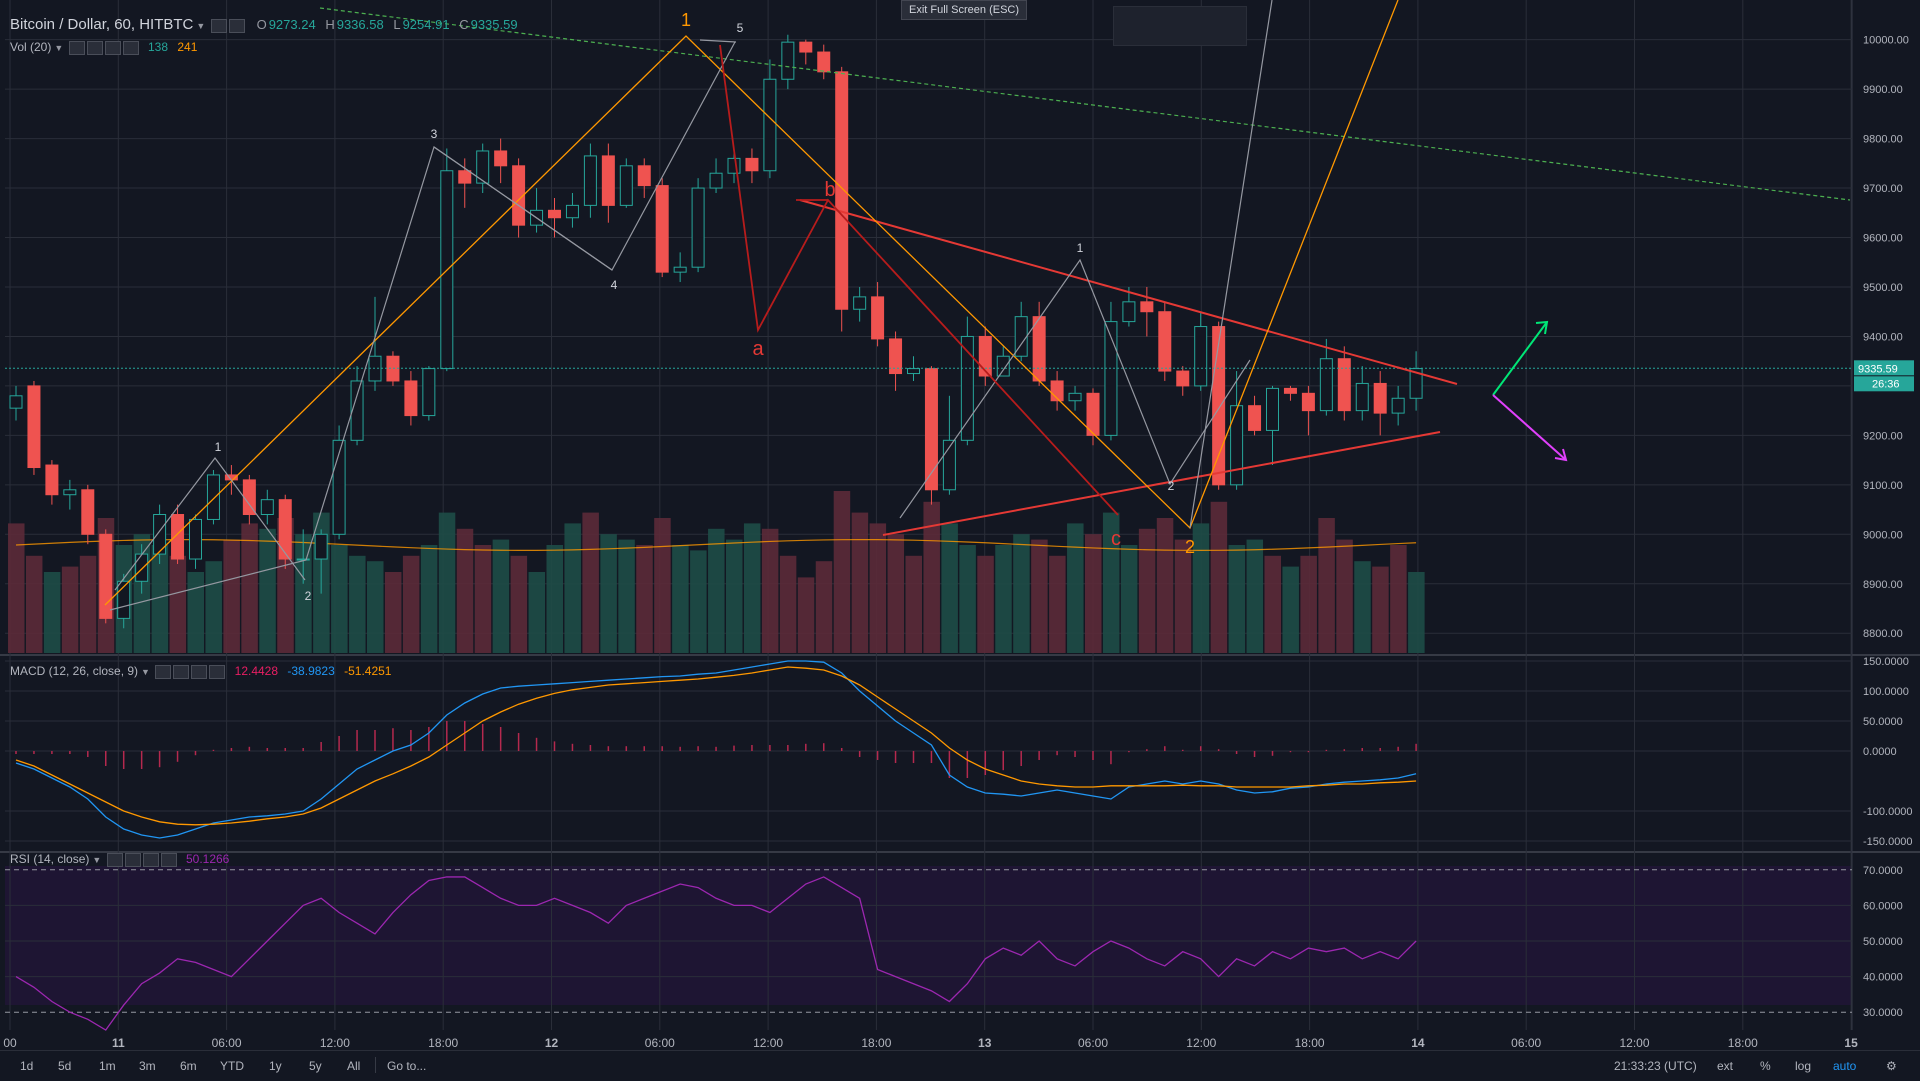 The height and width of the screenshot is (1081, 1920). I want to click on log-toggle: log, so click(1803, 1066).